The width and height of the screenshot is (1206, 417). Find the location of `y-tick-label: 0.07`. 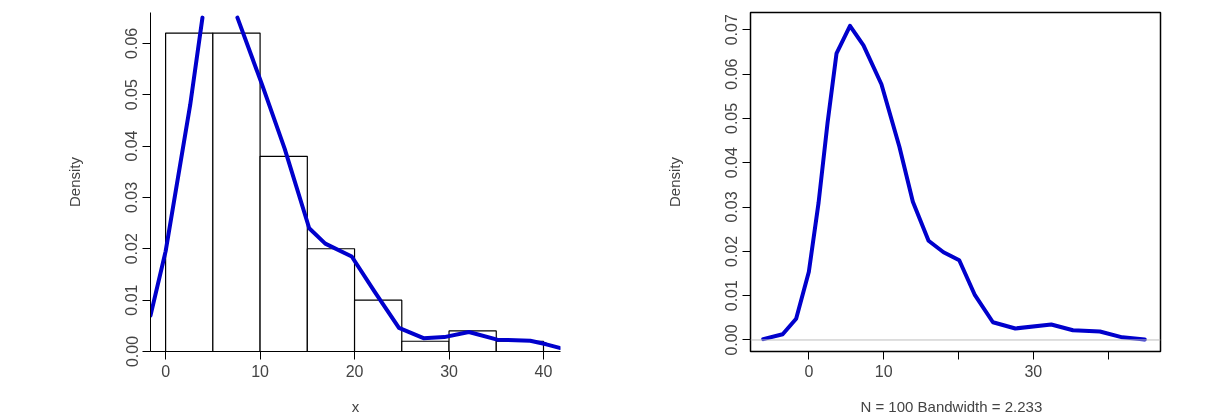

y-tick-label: 0.07 is located at coordinates (732, 30).